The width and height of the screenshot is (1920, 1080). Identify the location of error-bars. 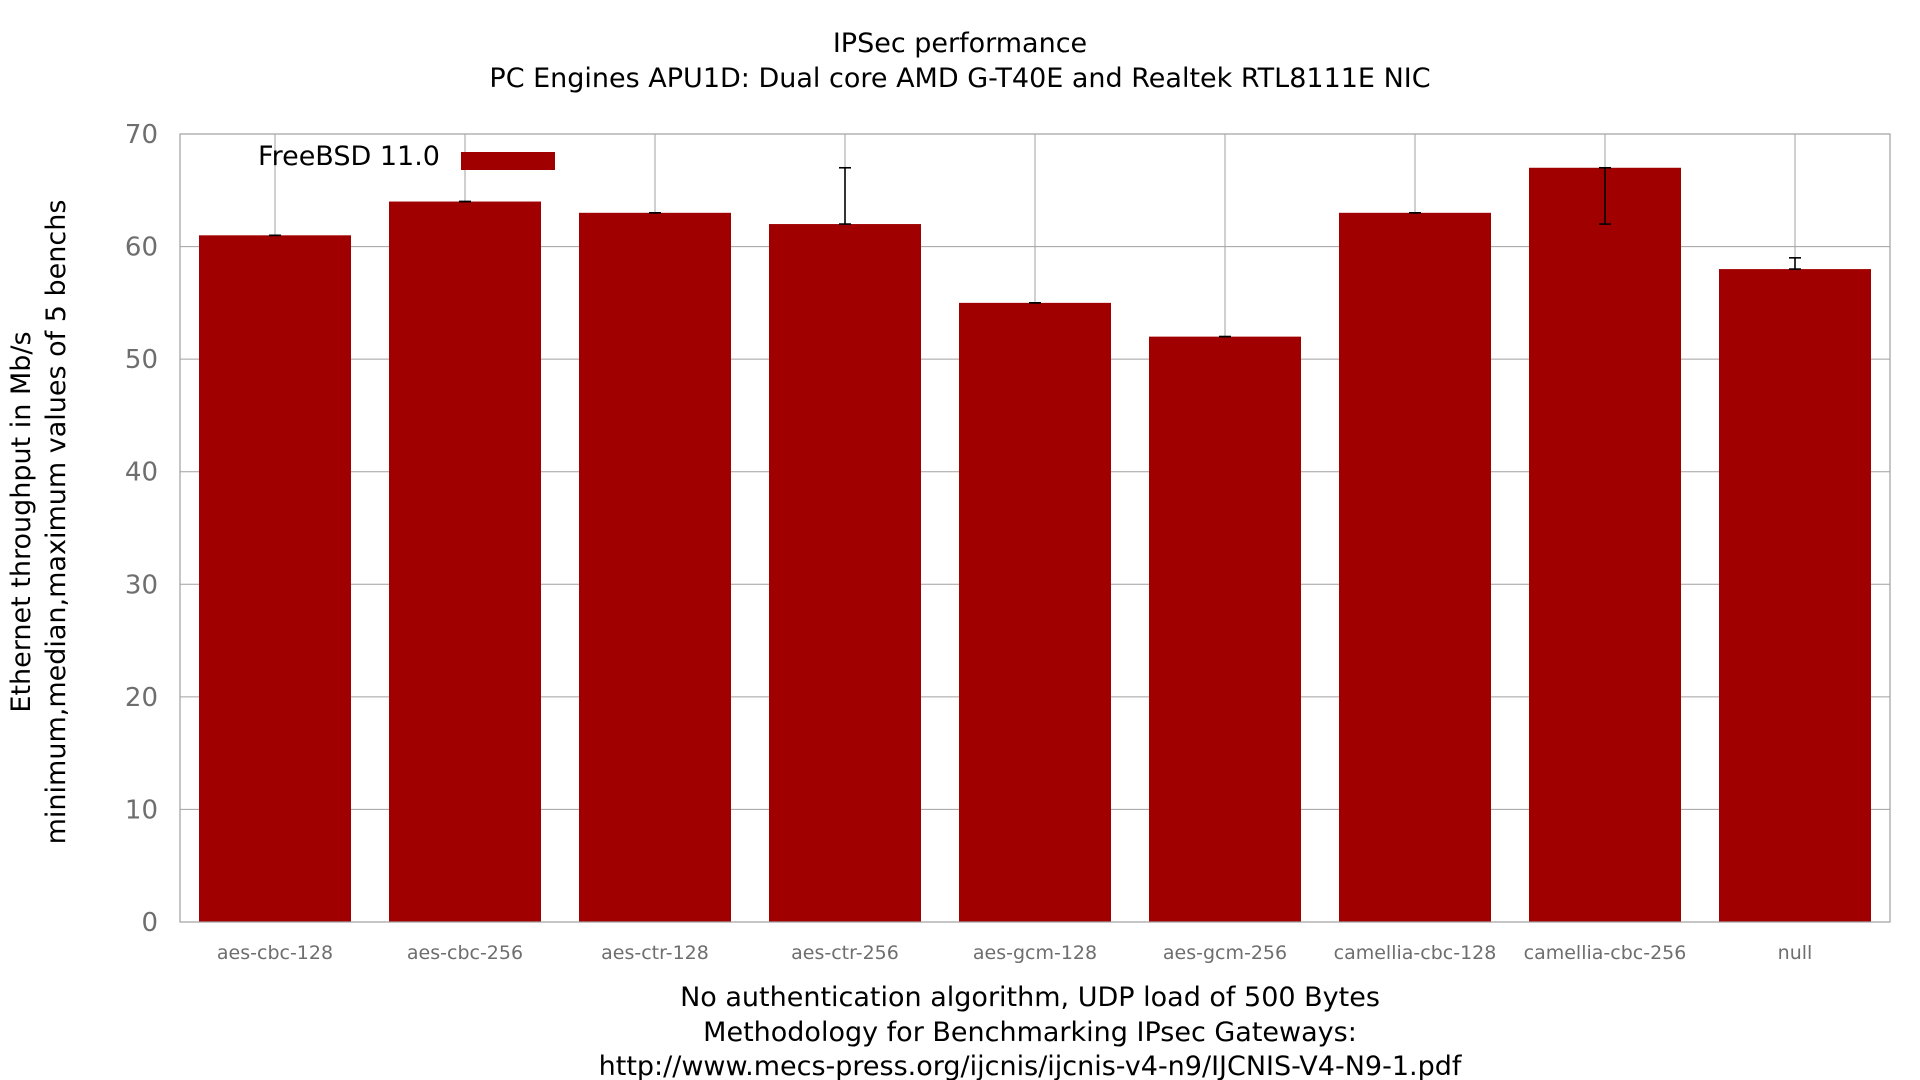
(1035, 252).